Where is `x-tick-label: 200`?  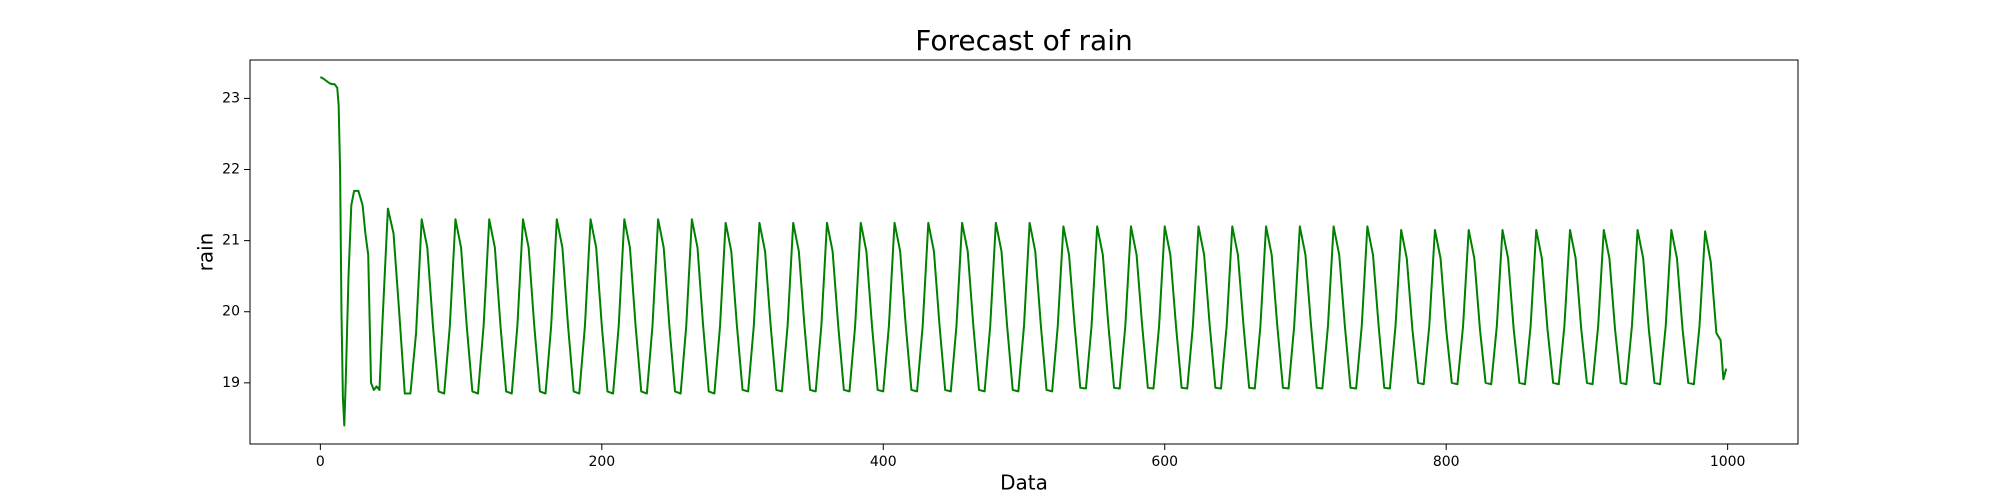 x-tick-label: 200 is located at coordinates (601, 462).